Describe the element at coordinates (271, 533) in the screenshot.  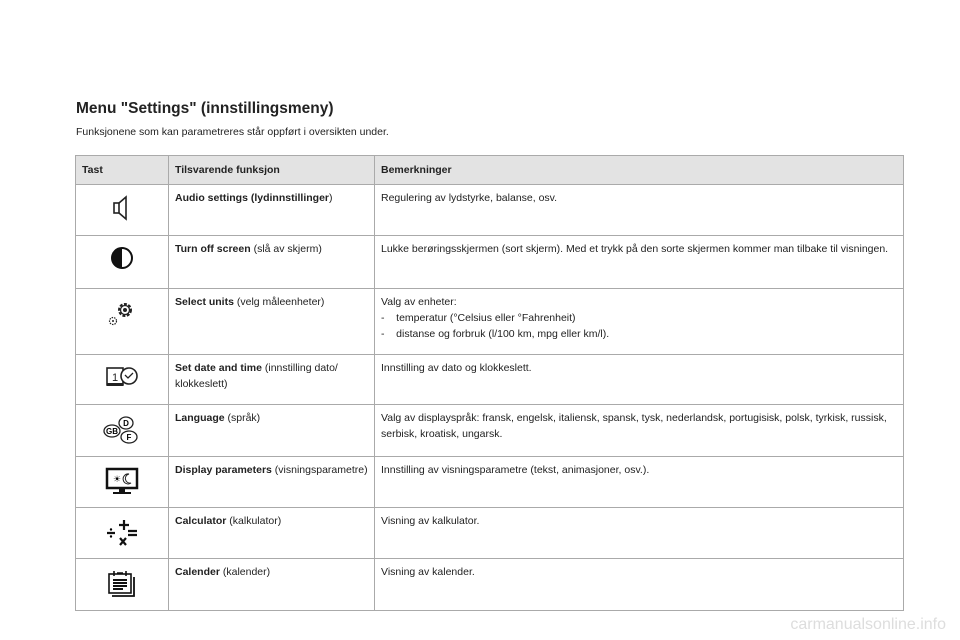
I see `function-cell: Calculator (kalkulator)` at that location.